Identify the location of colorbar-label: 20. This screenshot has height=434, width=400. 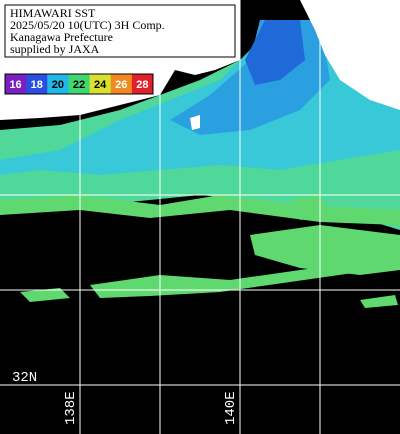
(58, 85).